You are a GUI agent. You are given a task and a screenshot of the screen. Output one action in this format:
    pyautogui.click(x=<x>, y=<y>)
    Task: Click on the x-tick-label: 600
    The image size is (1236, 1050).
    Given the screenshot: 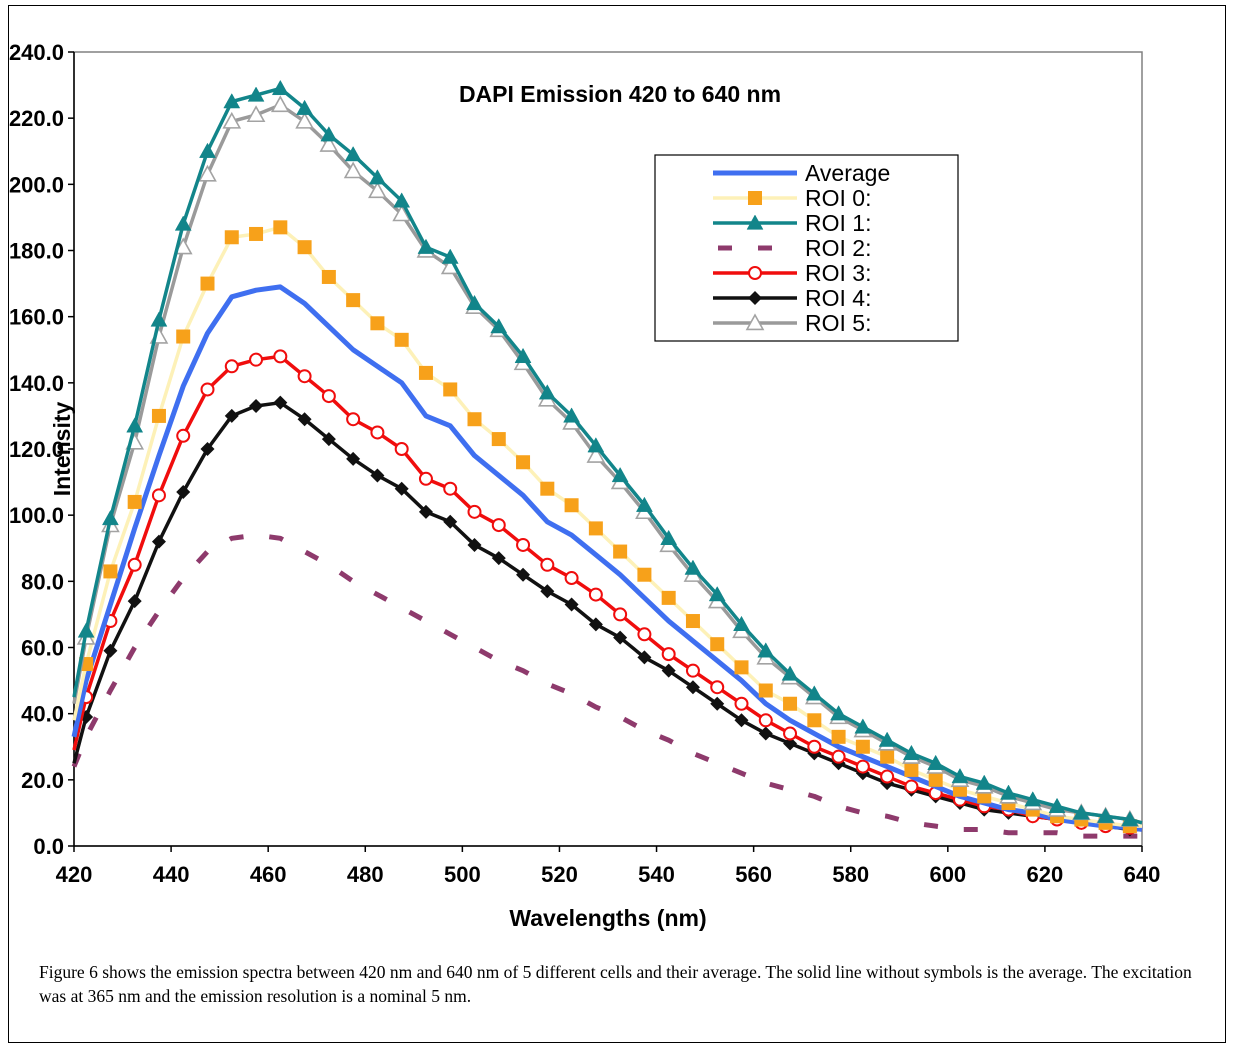 What is the action you would take?
    pyautogui.click(x=947, y=874)
    